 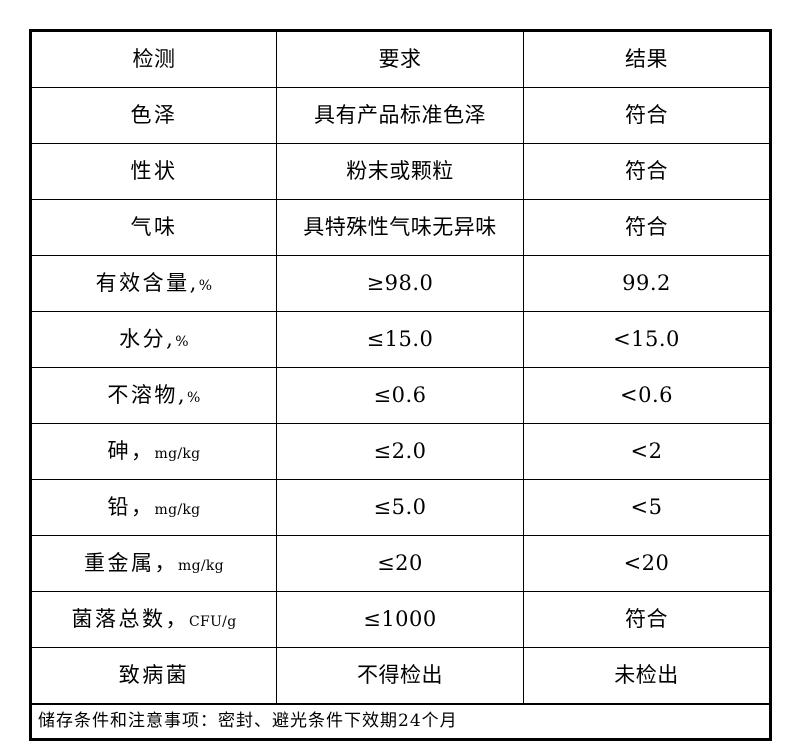 I want to click on cell-requirement: ≤20, so click(x=400, y=563).